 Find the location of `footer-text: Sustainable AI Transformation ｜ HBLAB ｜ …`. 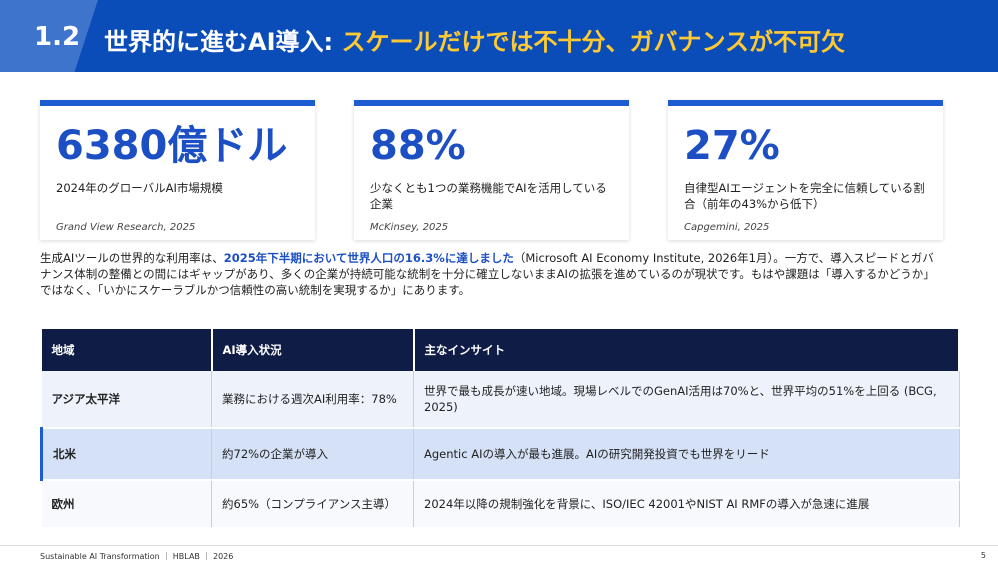

footer-text: Sustainable AI Transformation ｜ HBLAB ｜ … is located at coordinates (137, 556).